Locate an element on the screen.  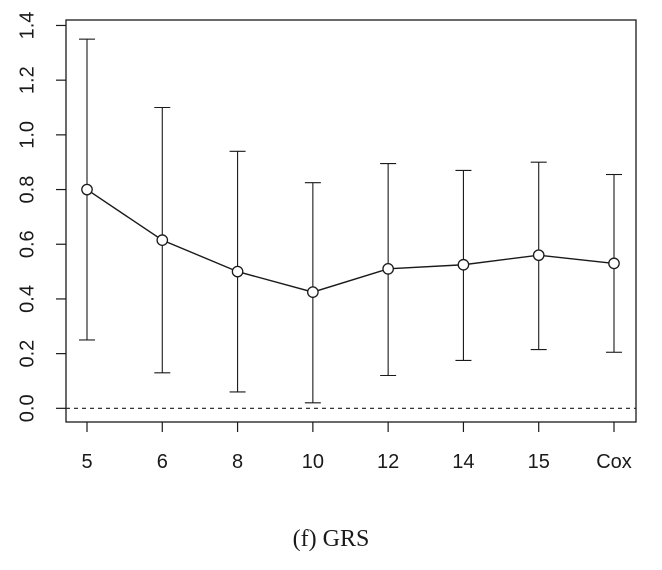
x-tick-label: 6 is located at coordinates (162, 462).